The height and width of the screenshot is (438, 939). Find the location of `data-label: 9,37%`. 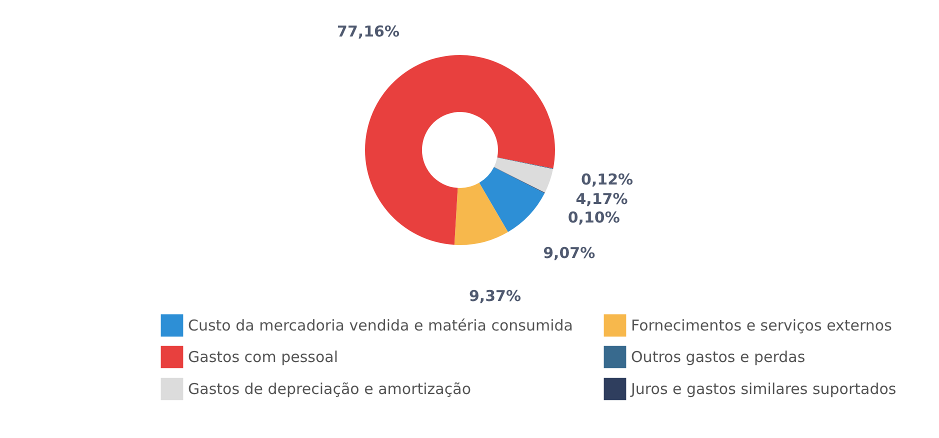

data-label: 9,37% is located at coordinates (494, 295).